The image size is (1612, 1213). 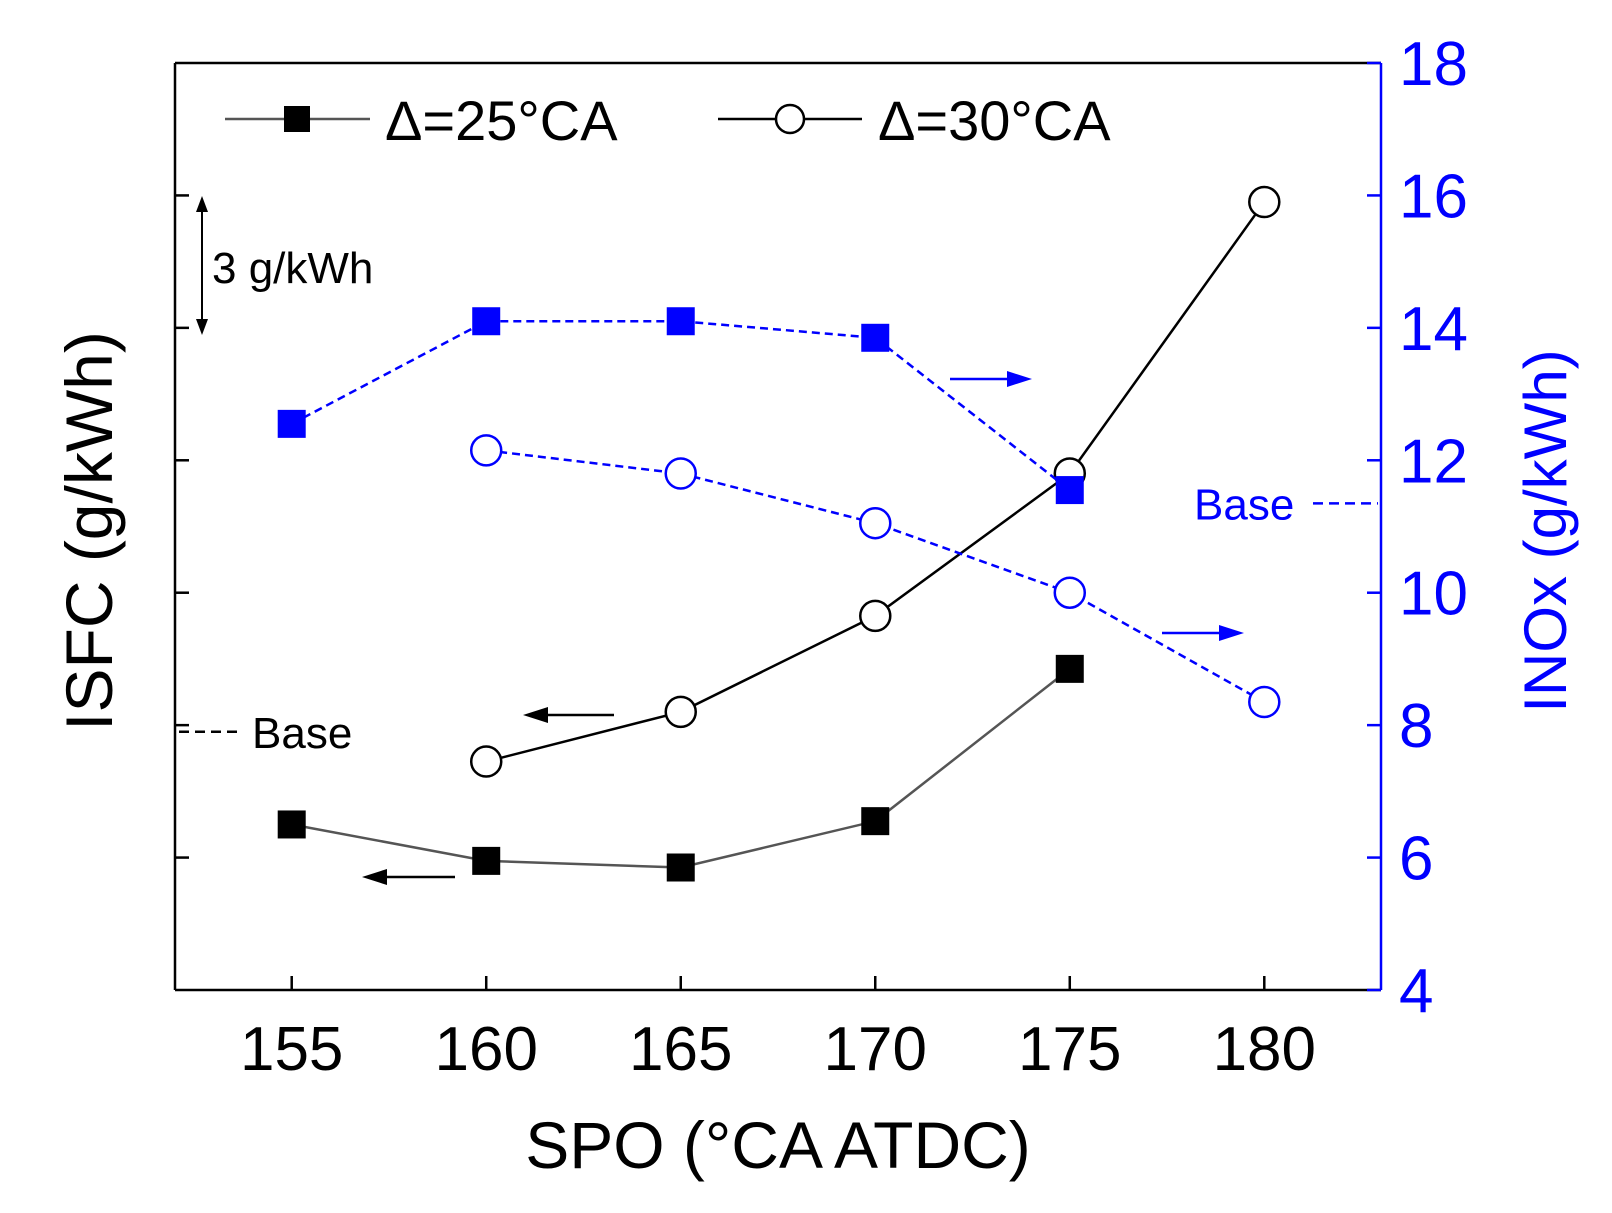 I want to click on scale-bar-label: 3 g/kWh, so click(x=292, y=268).